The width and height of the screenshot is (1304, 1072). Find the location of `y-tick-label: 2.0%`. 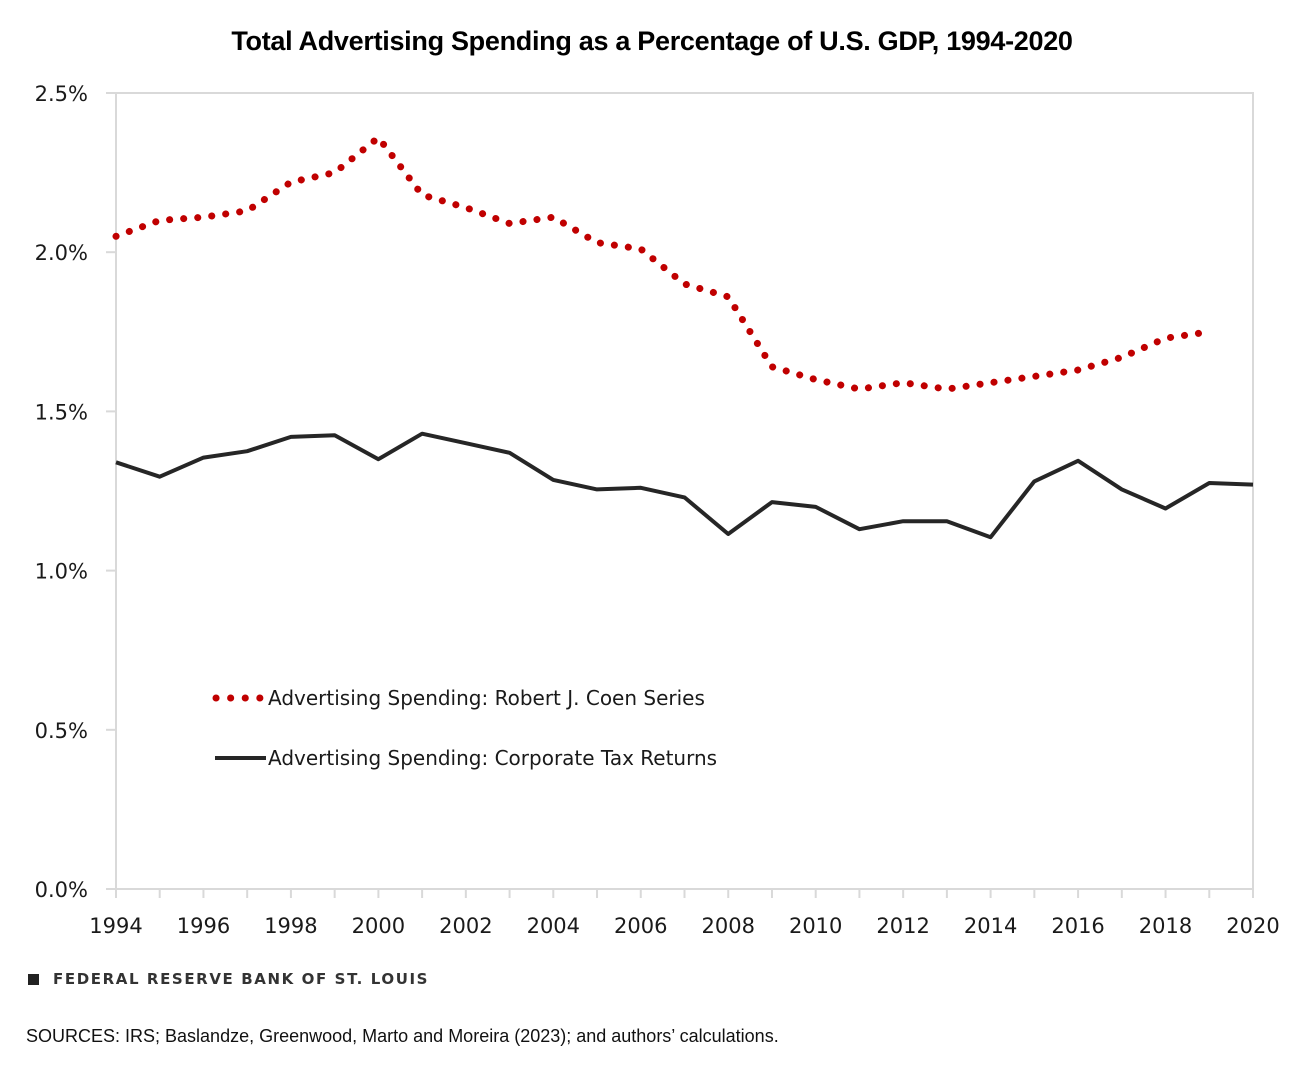

y-tick-label: 2.0% is located at coordinates (61, 253).